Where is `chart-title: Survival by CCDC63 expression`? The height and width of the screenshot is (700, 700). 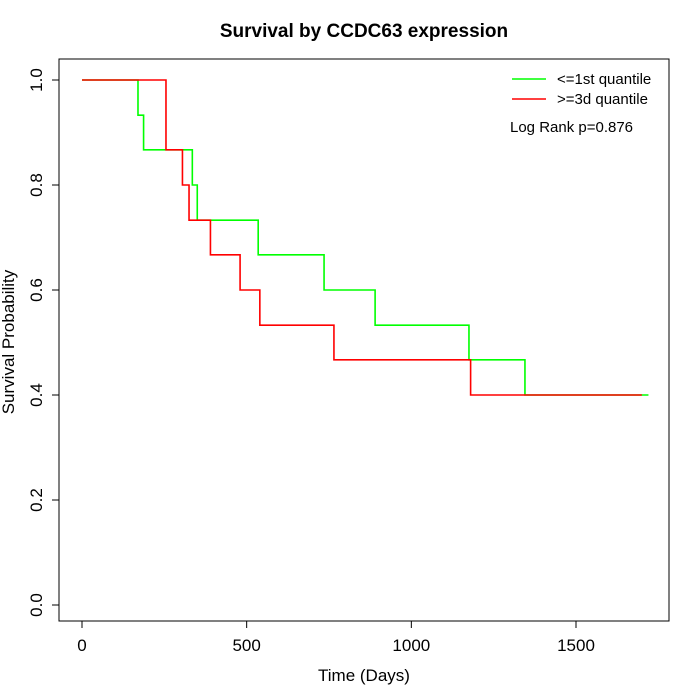
chart-title: Survival by CCDC63 expression is located at coordinates (364, 31).